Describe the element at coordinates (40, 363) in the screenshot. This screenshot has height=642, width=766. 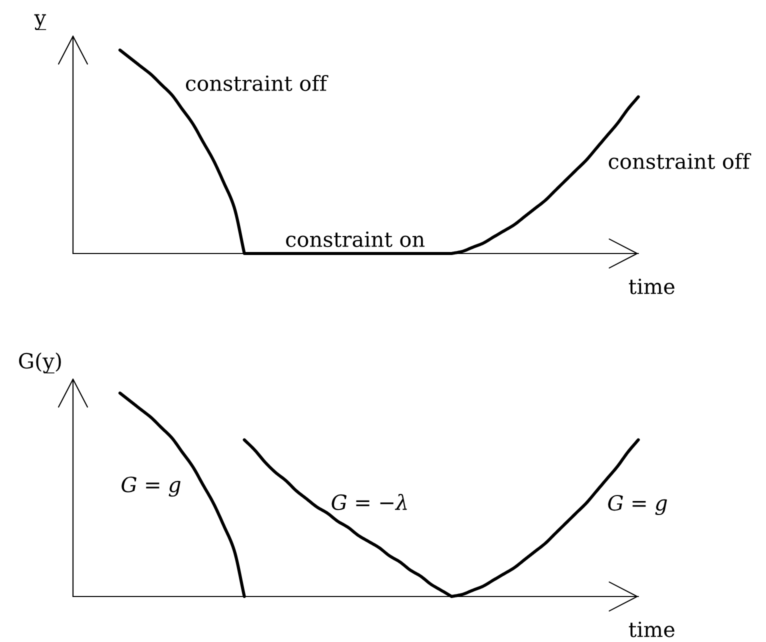
I see `y-axis-title: G(y̲)` at that location.